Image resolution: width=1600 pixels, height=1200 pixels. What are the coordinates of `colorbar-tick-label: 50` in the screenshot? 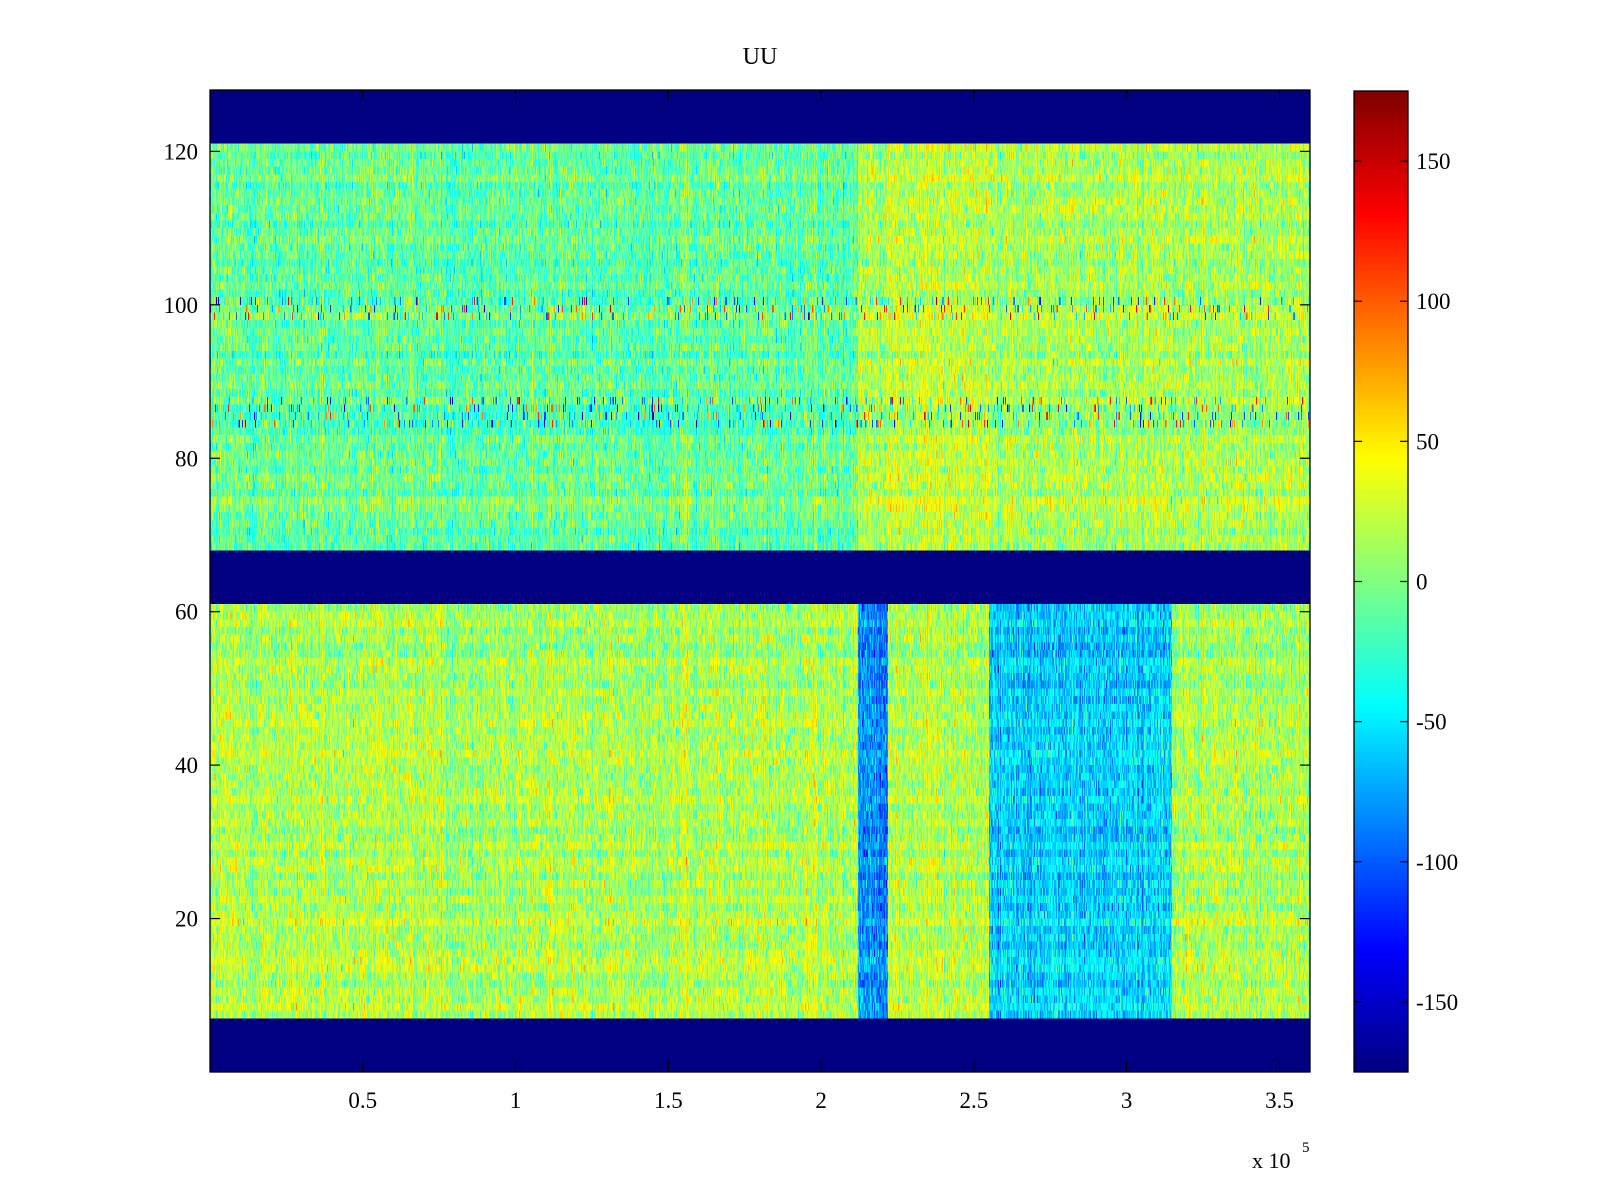 It's located at (1427, 441).